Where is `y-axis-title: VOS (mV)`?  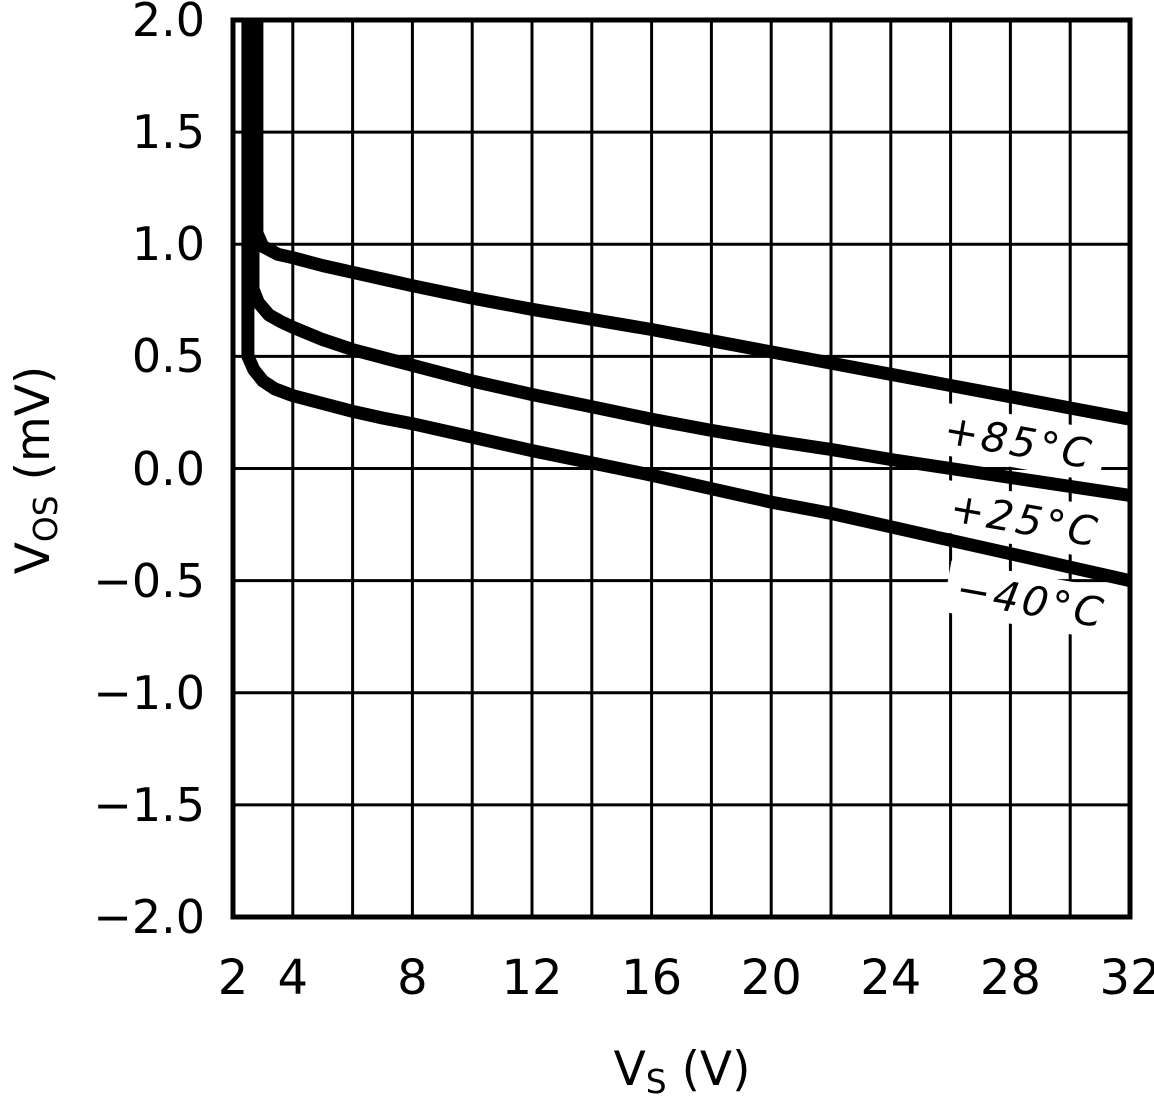
y-axis-title: VOS (mV) is located at coordinates (35, 470).